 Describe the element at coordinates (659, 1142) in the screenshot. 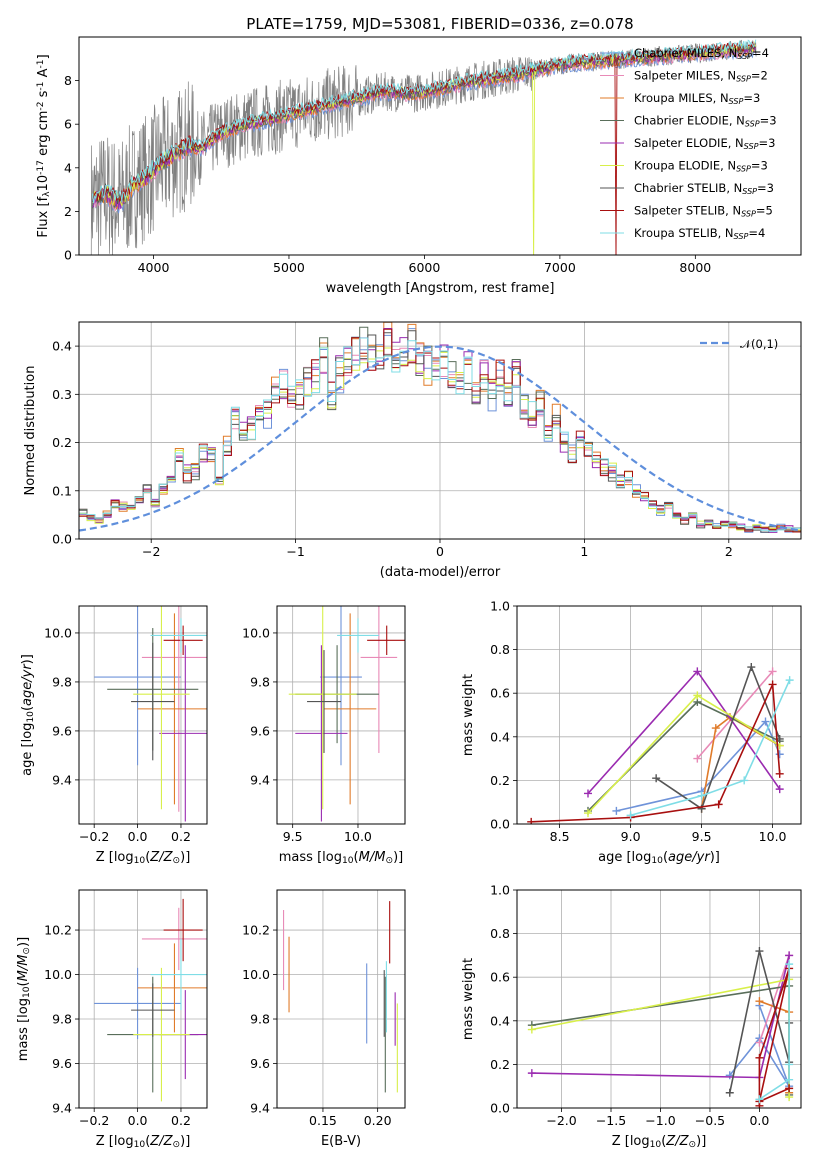

I see `x-axis-label: Z [log10(Z/Z⊙)]` at that location.